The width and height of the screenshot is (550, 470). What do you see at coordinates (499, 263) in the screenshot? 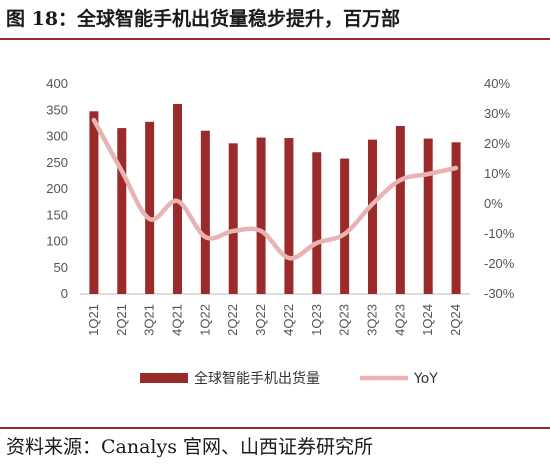
I see `right-tick-label: -20%` at bounding box center [499, 263].